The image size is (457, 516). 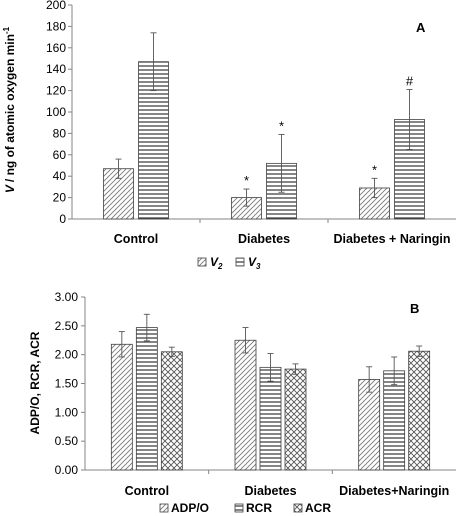 I want to click on y-axis-title-a-rest: / ng of atomic oxygen min, so click(x=10, y=108).